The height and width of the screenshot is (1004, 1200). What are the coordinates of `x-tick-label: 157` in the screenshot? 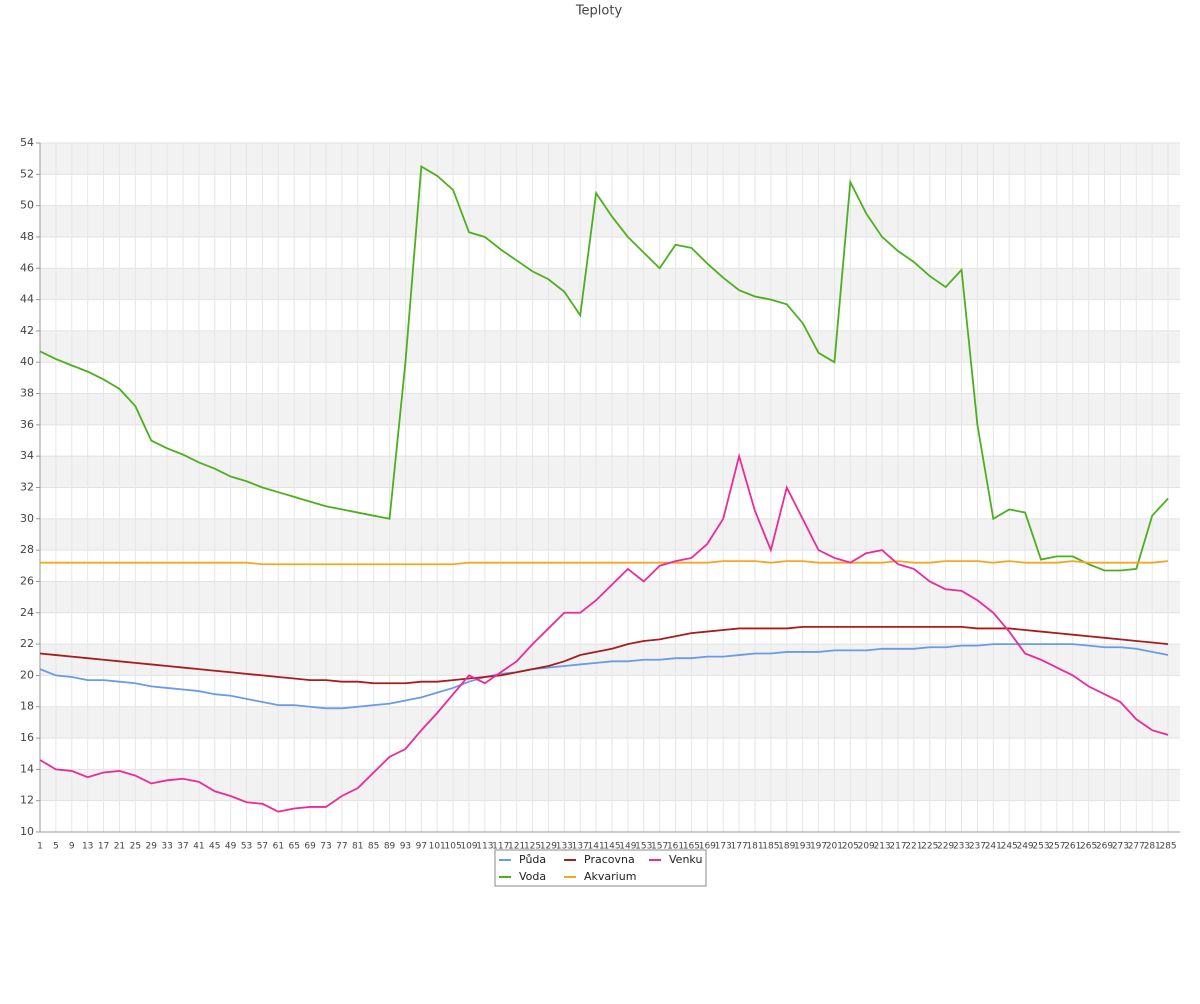 It's located at (659, 847).